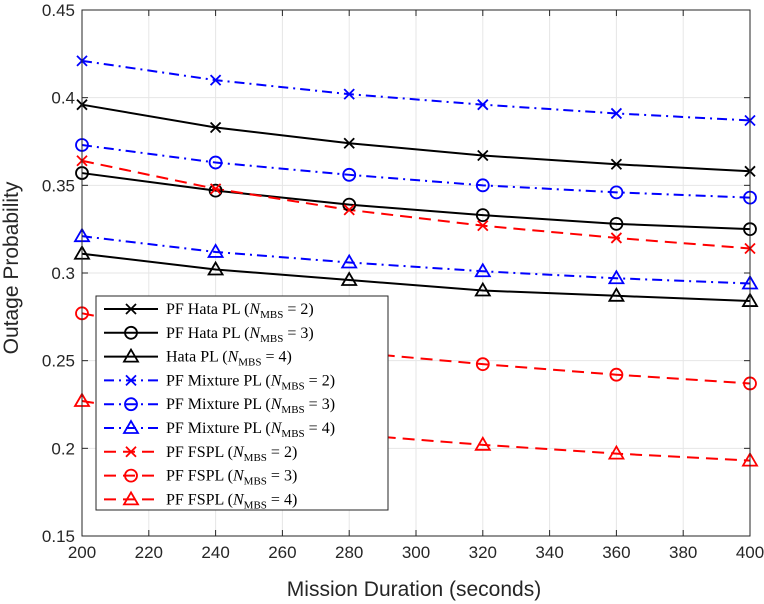  What do you see at coordinates (414, 589) in the screenshot?
I see `x-axis-label: Mission Duration (seconds)` at bounding box center [414, 589].